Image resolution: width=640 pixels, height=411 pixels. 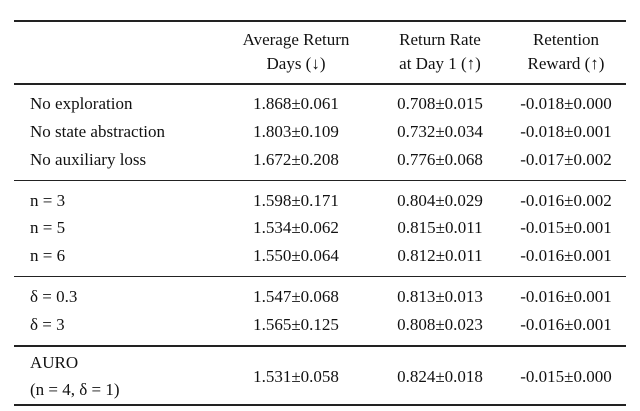 I want to click on row-label: No auxiliary loss, so click(x=88, y=159).